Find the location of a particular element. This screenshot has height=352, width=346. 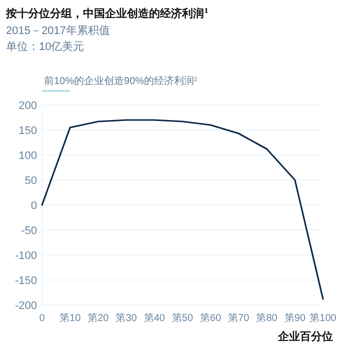

x-tick-label: 第30 is located at coordinates (127, 318).